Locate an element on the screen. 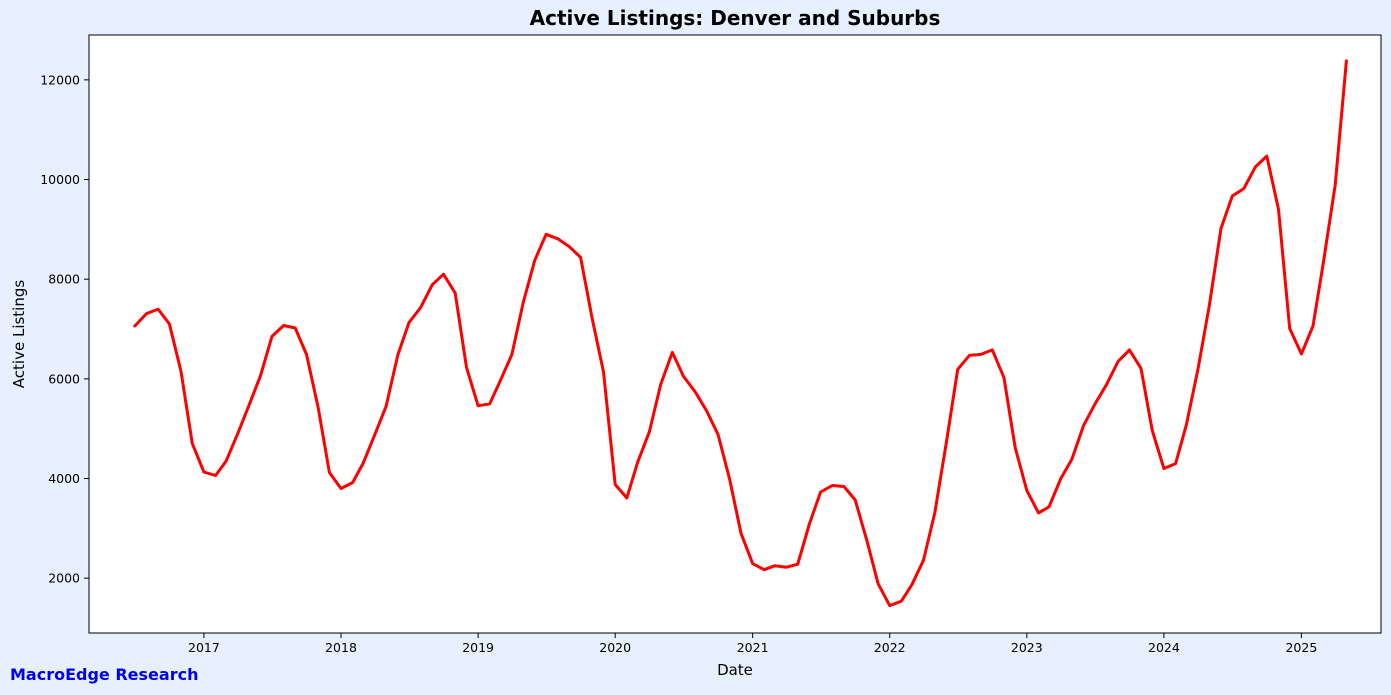 The height and width of the screenshot is (695, 1391). x-tick-label: 2018 is located at coordinates (341, 647).